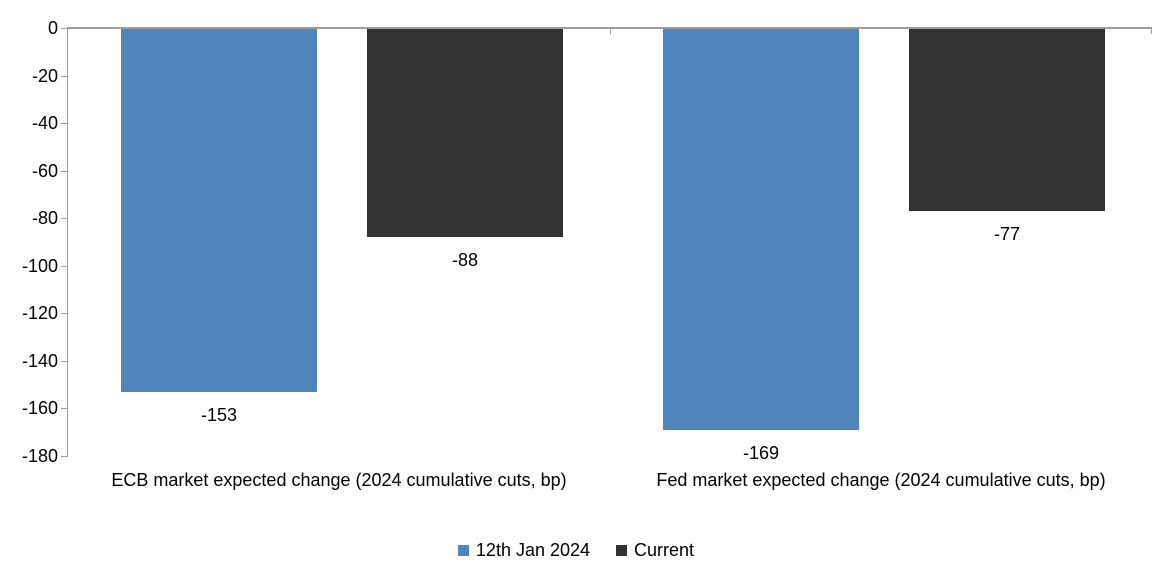 This screenshot has width=1152, height=587. I want to click on legend-swatch-blue-icon, so click(463, 550).